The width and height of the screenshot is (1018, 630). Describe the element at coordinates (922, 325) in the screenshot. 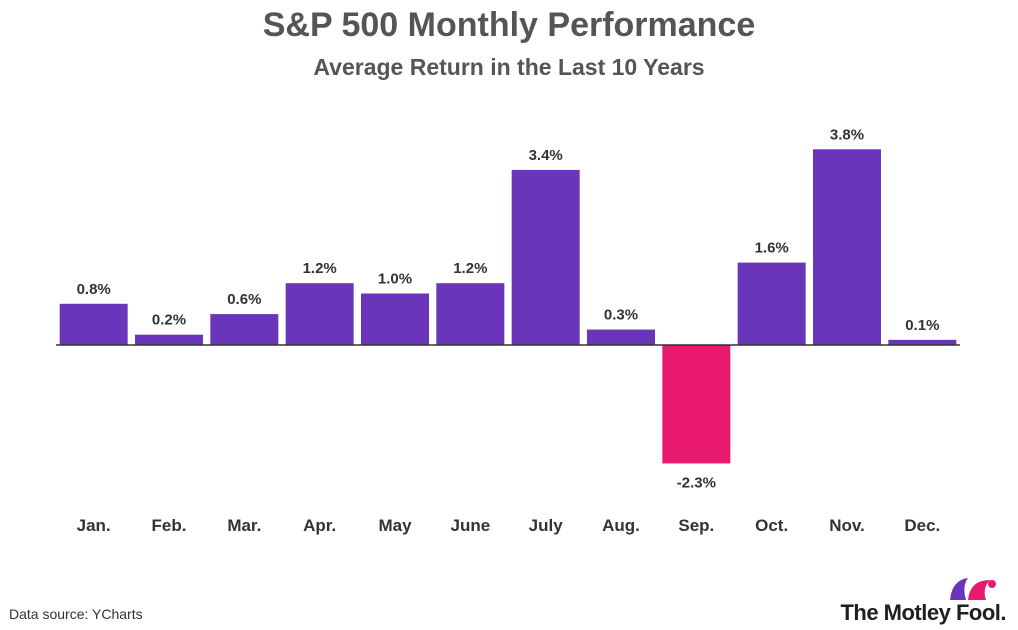

I see `value-label: 0.1%` at that location.